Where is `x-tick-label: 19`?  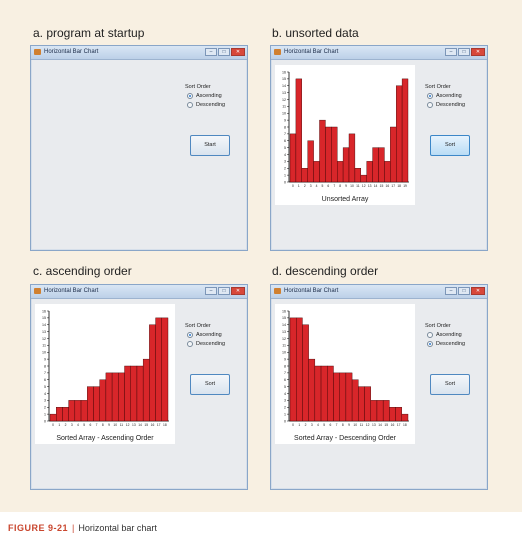 x-tick-label: 19 is located at coordinates (405, 186).